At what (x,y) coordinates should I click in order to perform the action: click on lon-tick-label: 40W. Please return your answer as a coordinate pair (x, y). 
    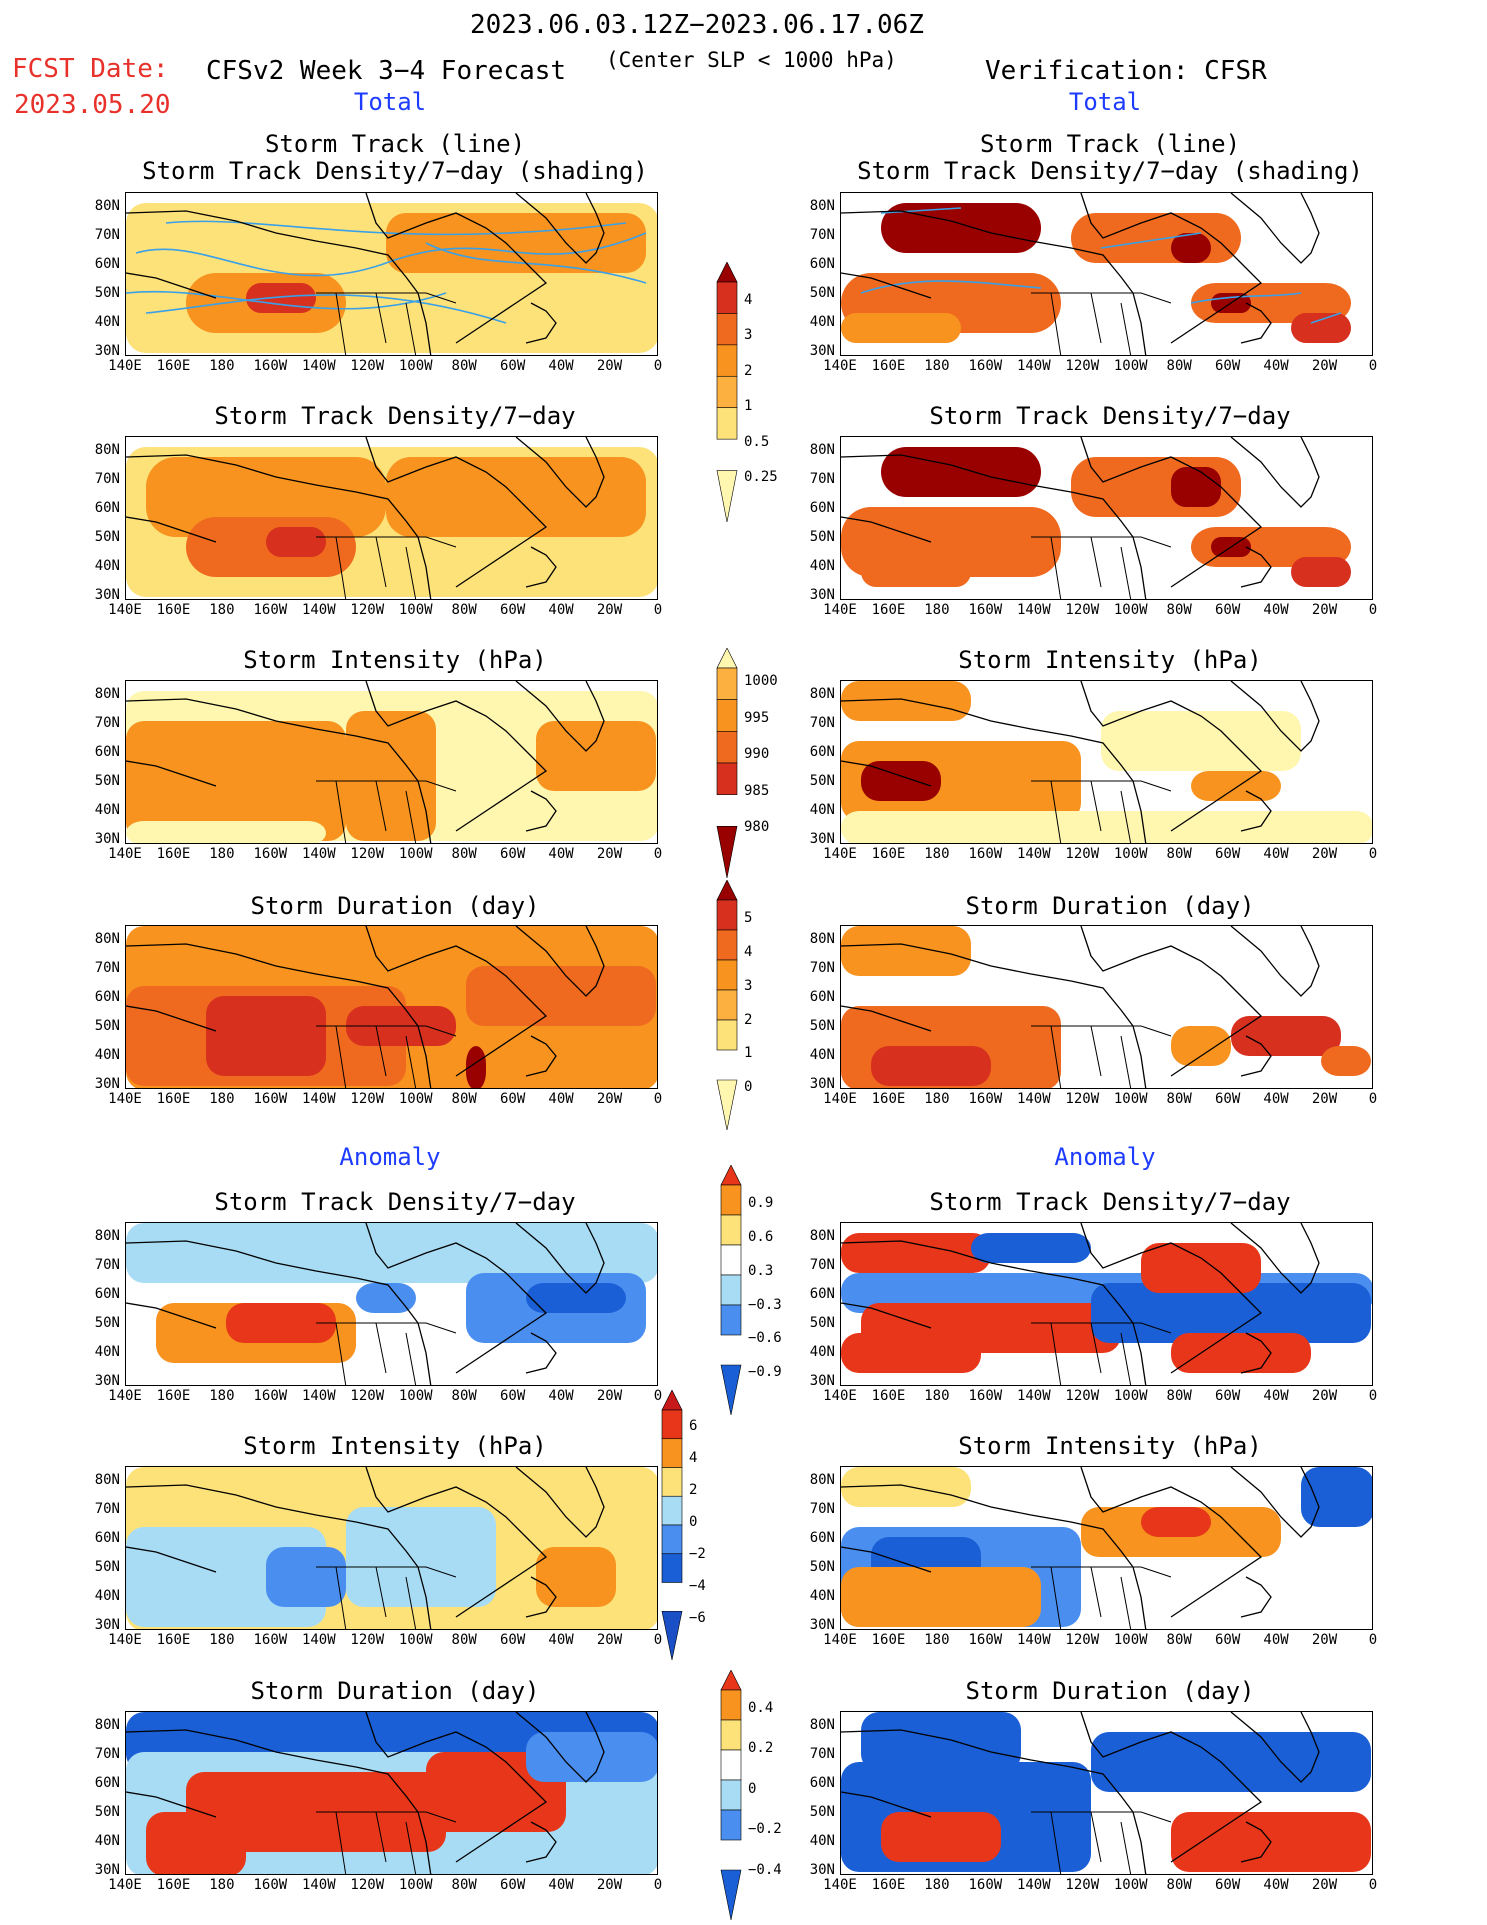
    Looking at the image, I should click on (561, 854).